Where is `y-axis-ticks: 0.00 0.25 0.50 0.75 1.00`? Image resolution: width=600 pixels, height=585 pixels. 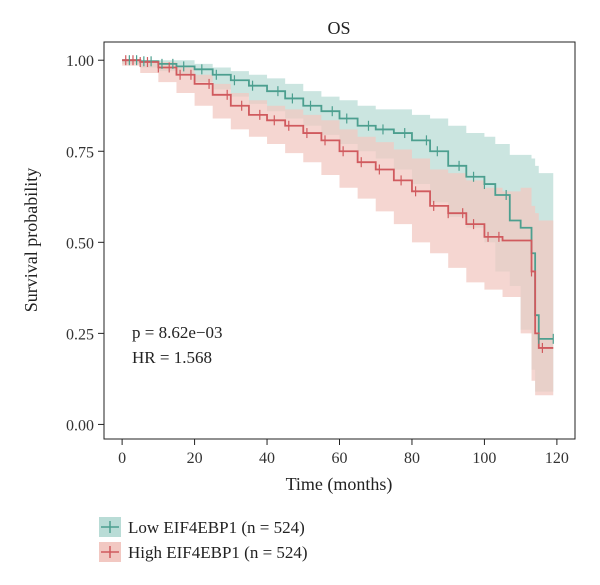 y-axis-ticks: 0.00 0.25 0.50 0.75 1.00 is located at coordinates (85, 243).